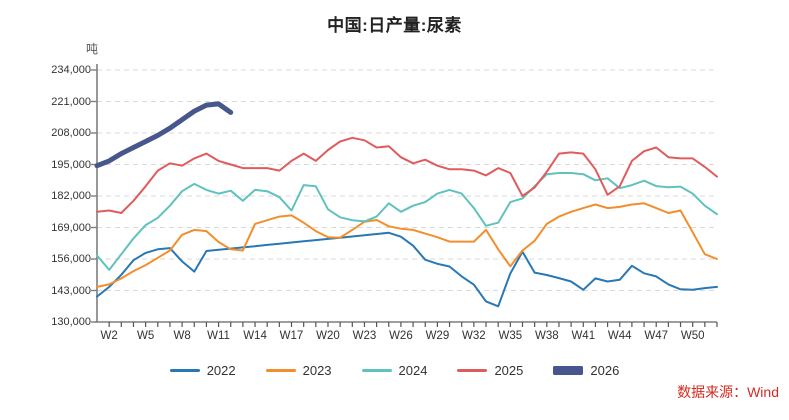  I want to click on legend-item-2025: 2025, so click(490, 370).